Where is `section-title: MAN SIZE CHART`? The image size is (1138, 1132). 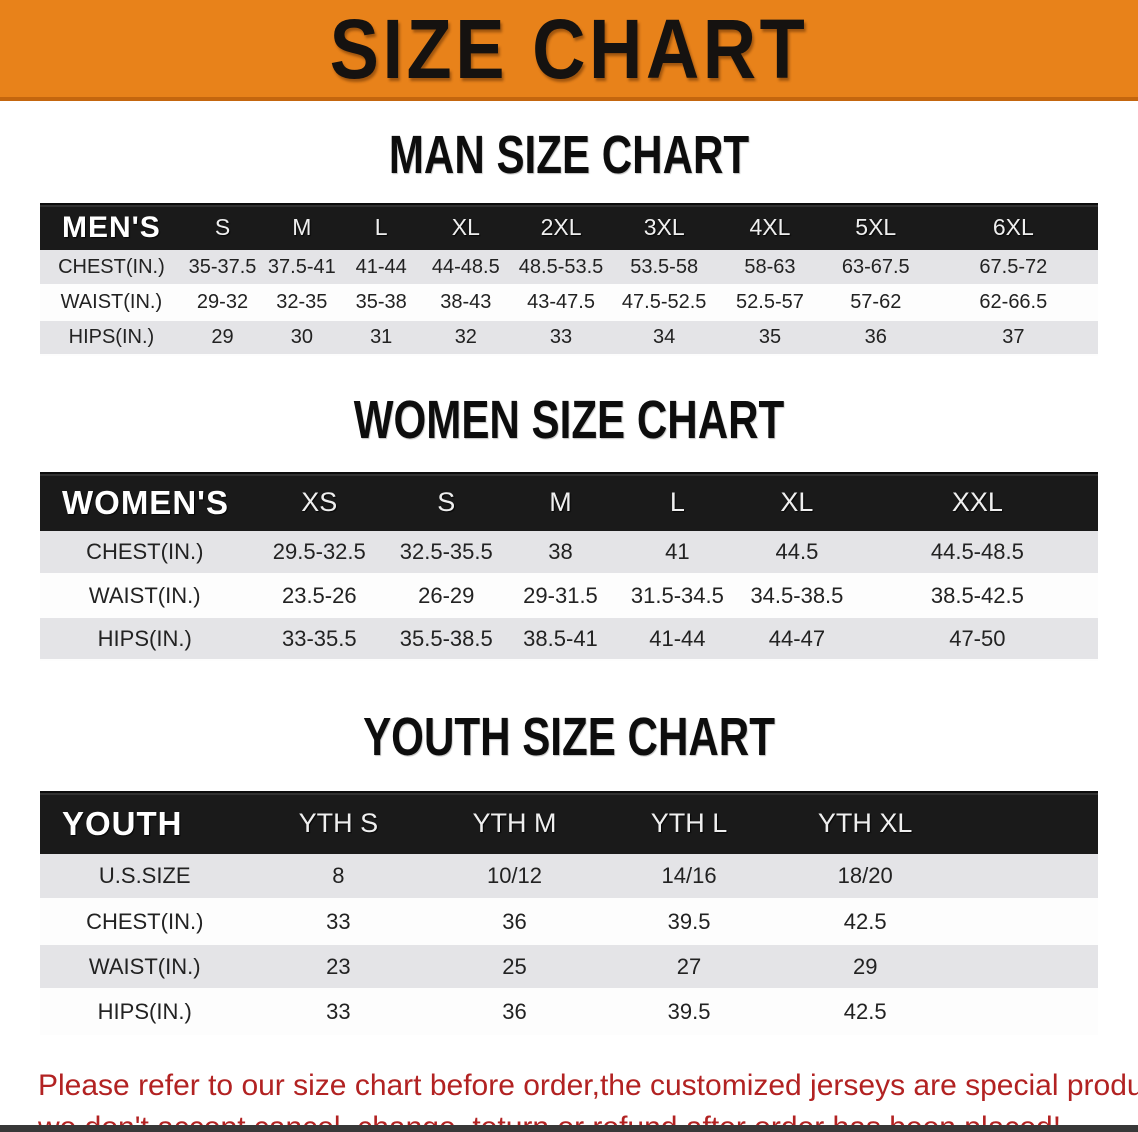
section-title: MAN SIZE CHART is located at coordinates (569, 155).